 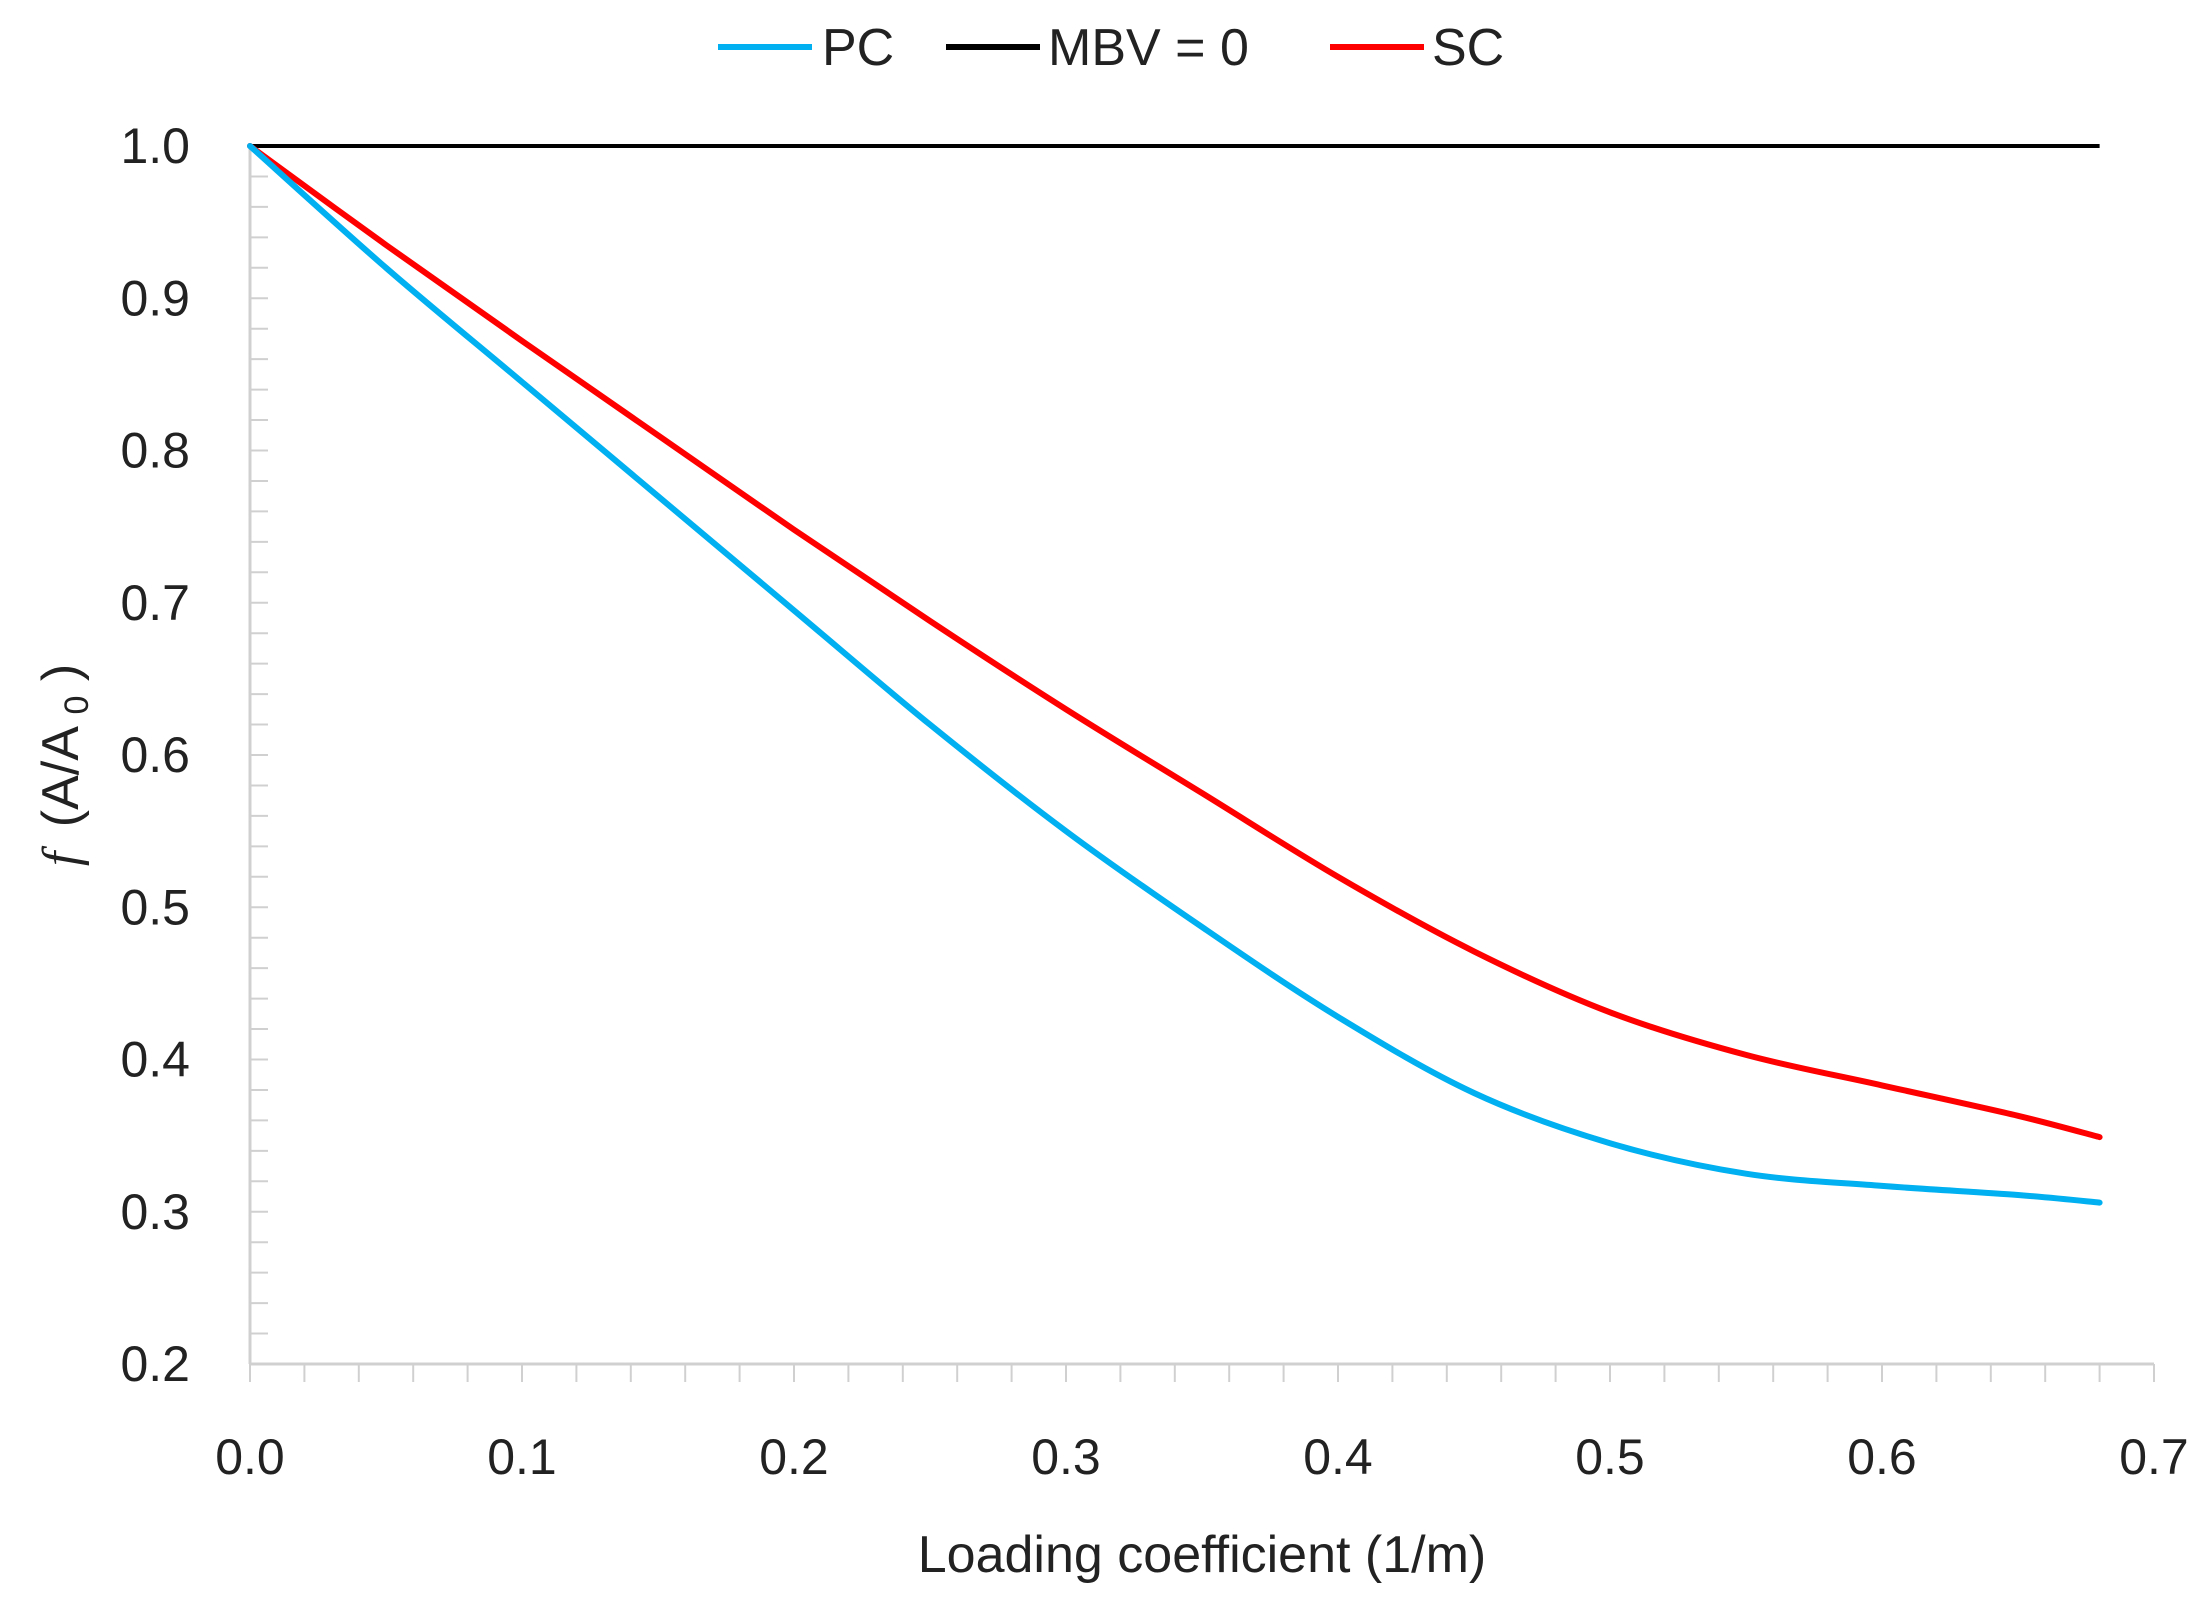 What do you see at coordinates (250, 1457) in the screenshot?
I see `x-tick-label: 0.0` at bounding box center [250, 1457].